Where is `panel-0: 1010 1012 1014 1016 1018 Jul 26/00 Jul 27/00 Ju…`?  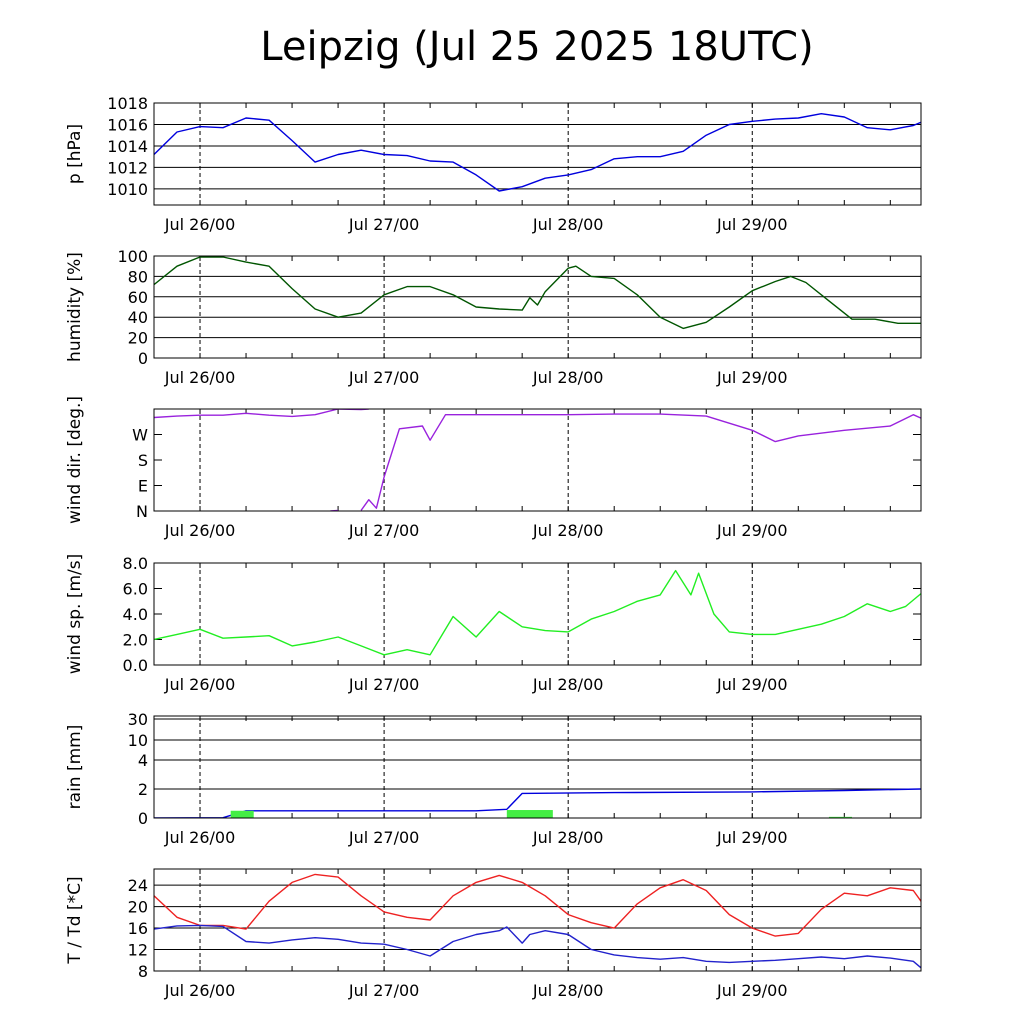 panel-0: 1010 1012 1014 1016 1018 Jul 26/00 Jul 27/00 Ju… is located at coordinates (493, 164).